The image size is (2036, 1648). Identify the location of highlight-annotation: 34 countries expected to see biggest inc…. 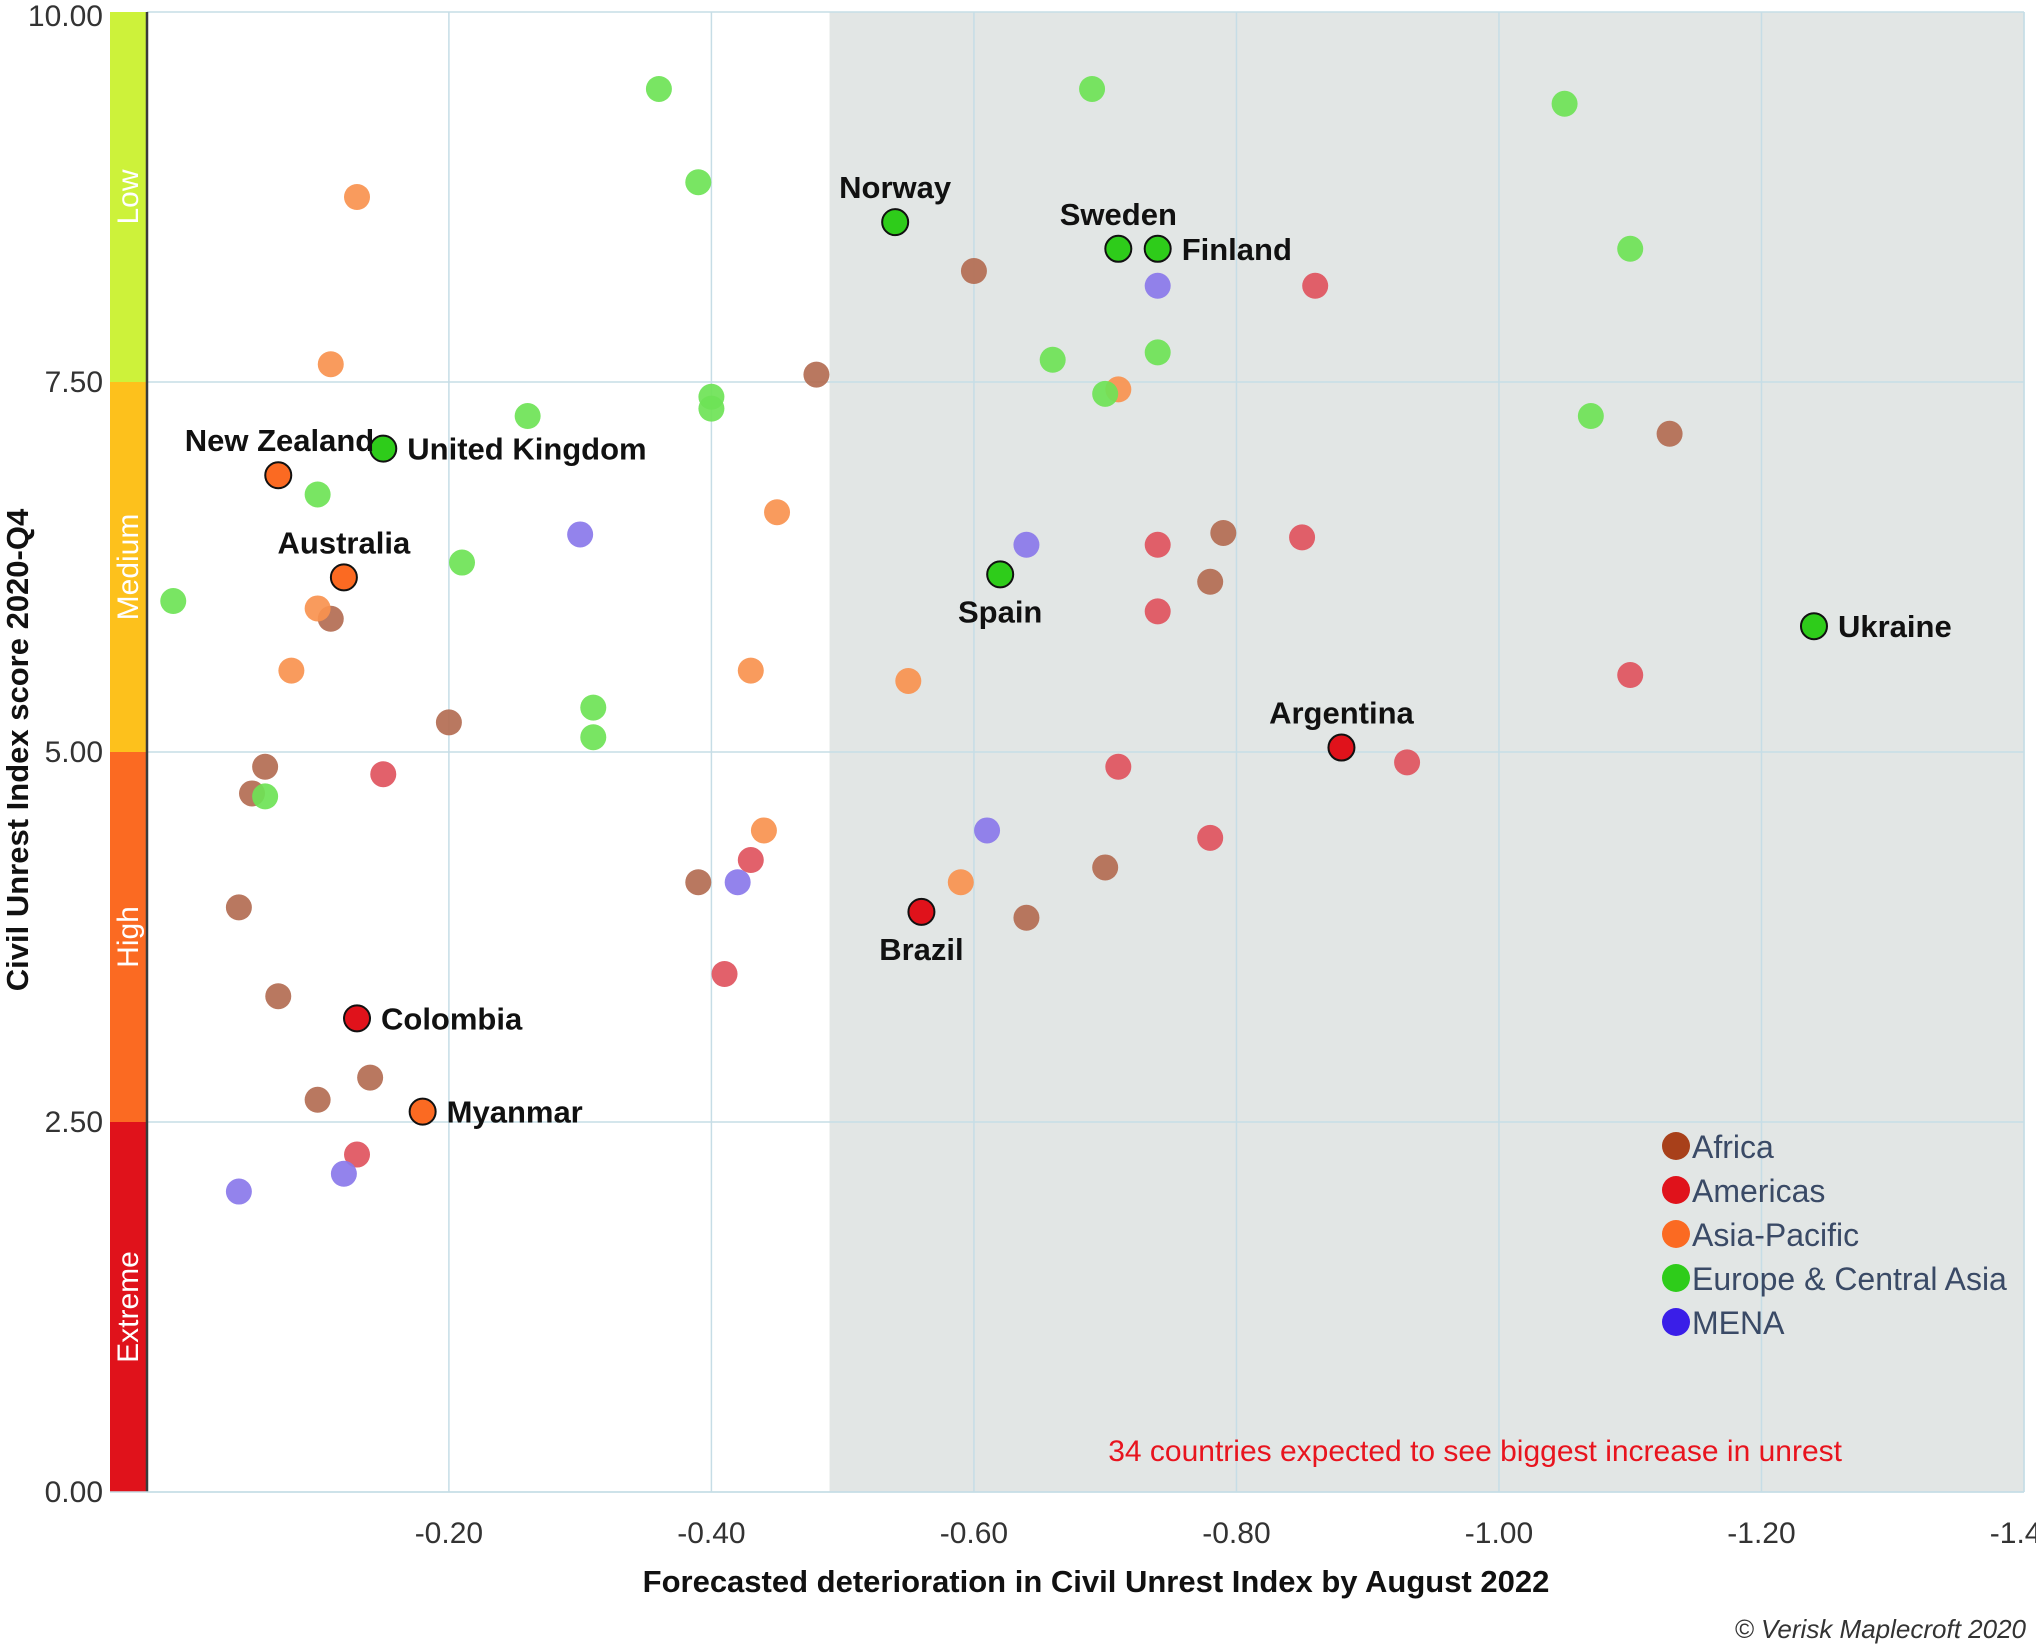
(1475, 1451).